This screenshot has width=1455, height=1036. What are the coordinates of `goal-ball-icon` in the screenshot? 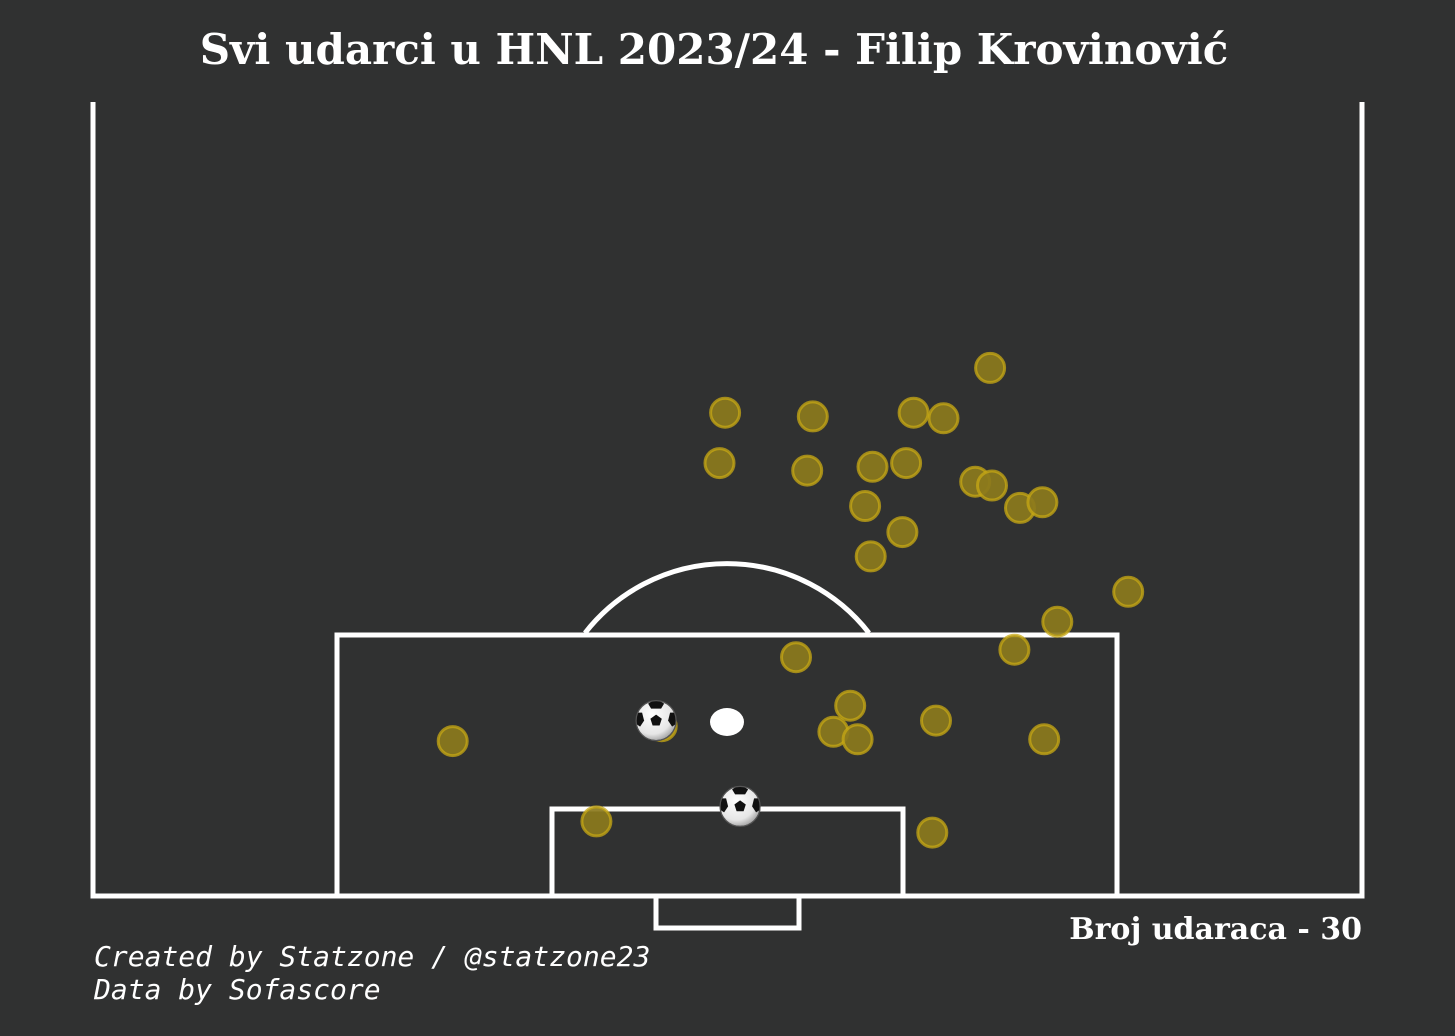 It's located at (740, 807).